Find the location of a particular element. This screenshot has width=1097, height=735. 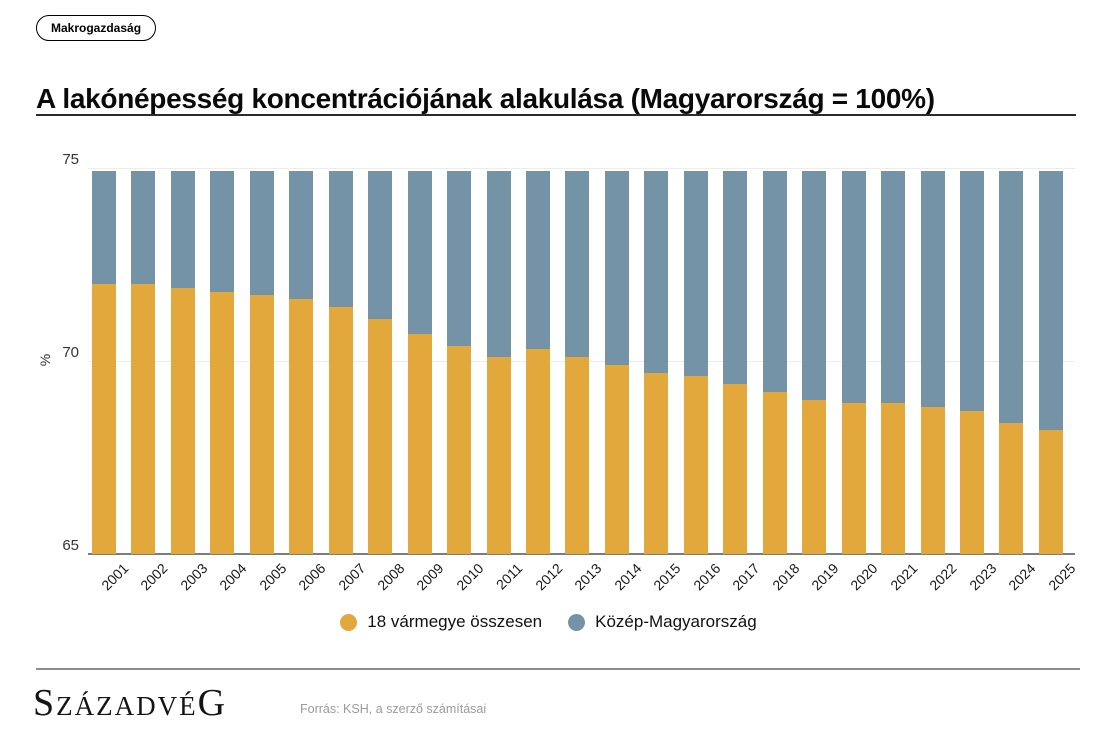

category-badge: Makrogazdaság is located at coordinates (96, 28).